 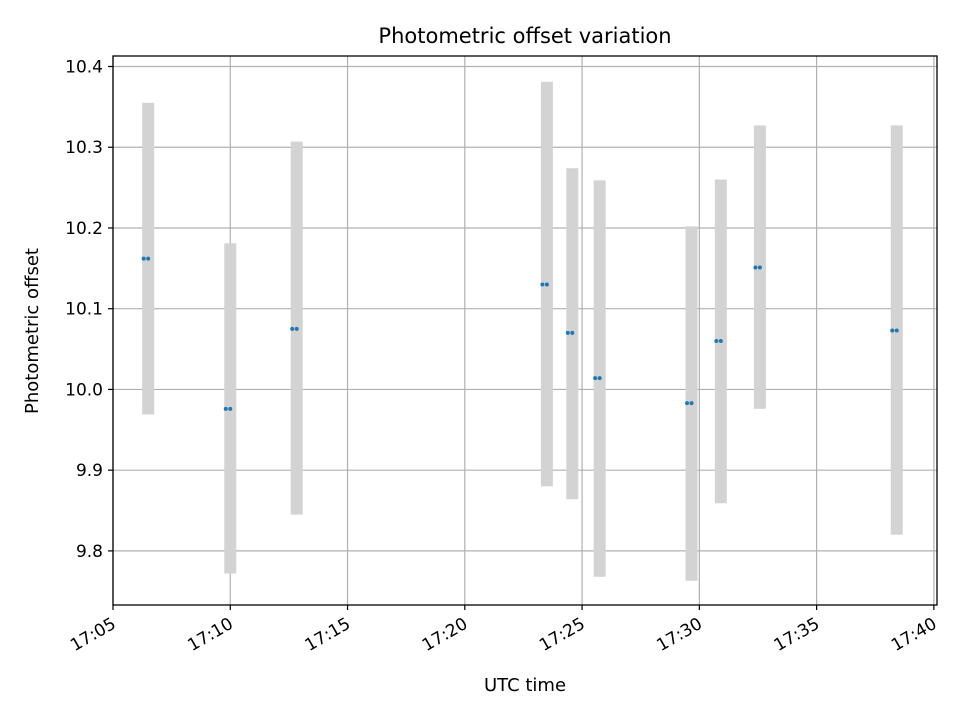 What do you see at coordinates (914, 635) in the screenshot?
I see `x-tick-label: 17:40` at bounding box center [914, 635].